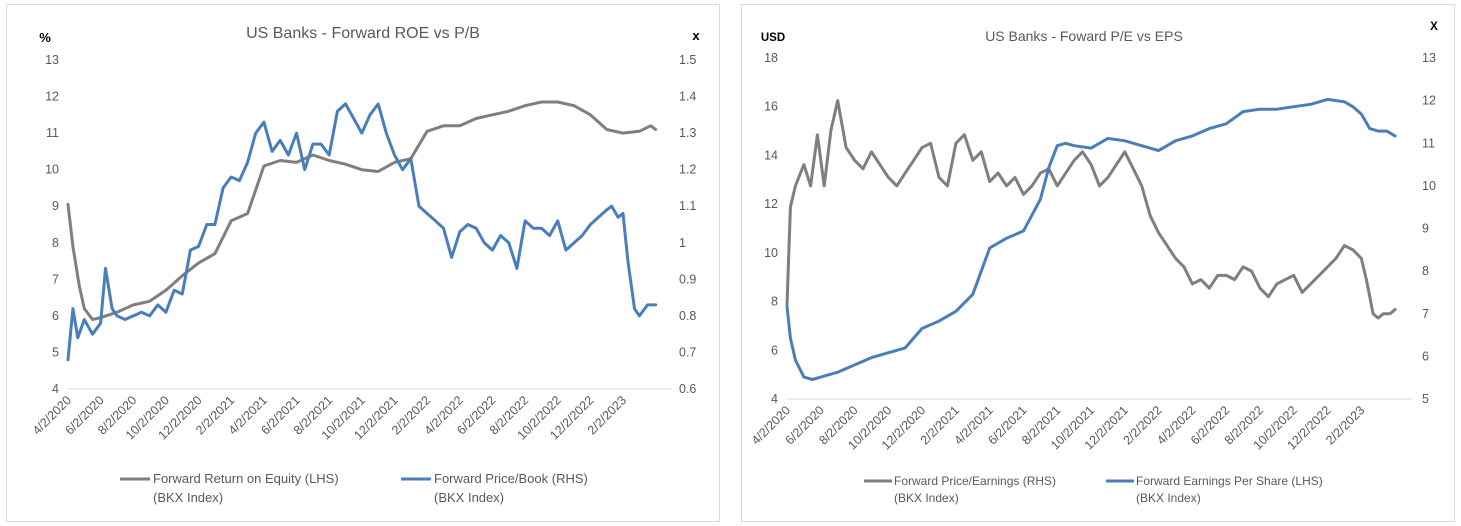 The width and height of the screenshot is (1461, 526). Describe the element at coordinates (1429, 101) in the screenshot. I see `right-tick-label: 12` at that location.